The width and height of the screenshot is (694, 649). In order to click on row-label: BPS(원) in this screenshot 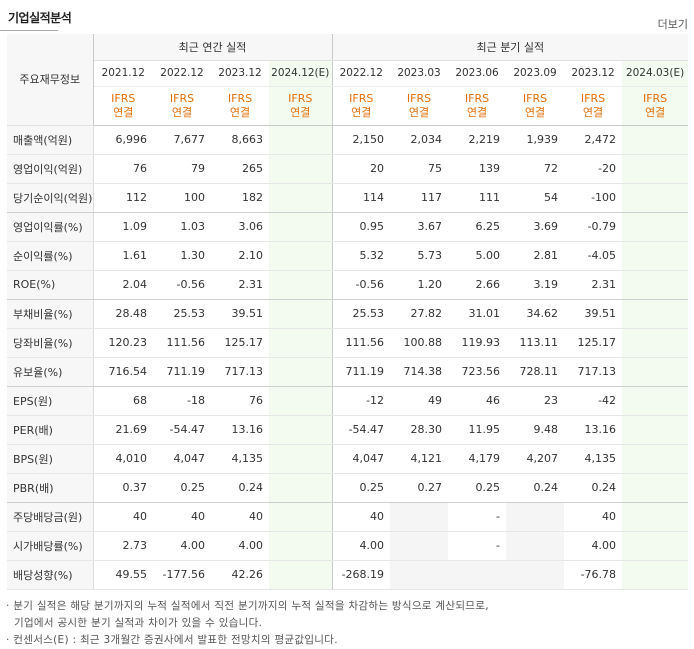, I will do `click(50, 459)`.